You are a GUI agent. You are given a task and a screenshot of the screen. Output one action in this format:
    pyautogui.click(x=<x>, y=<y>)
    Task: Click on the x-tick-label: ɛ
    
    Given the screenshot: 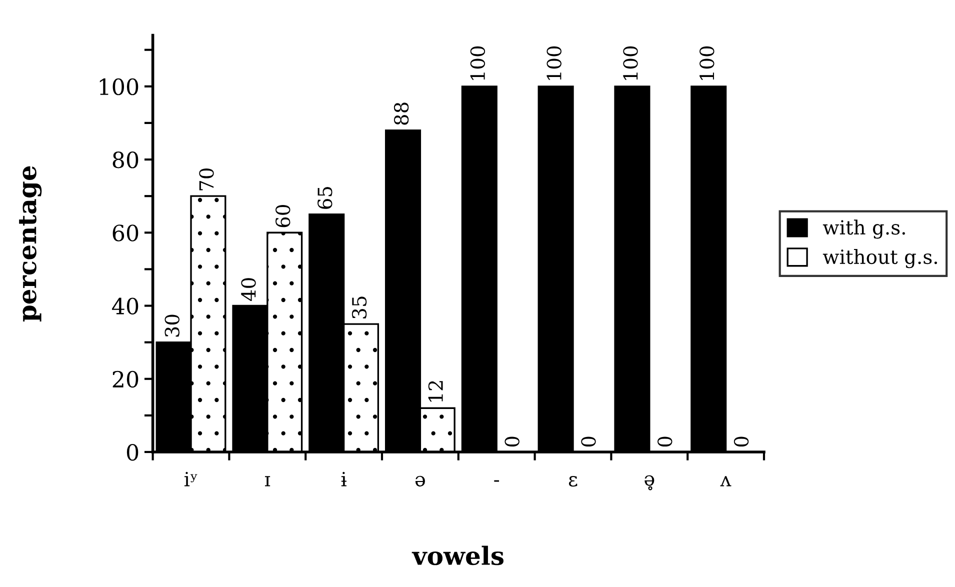 What is the action you would take?
    pyautogui.click(x=573, y=481)
    